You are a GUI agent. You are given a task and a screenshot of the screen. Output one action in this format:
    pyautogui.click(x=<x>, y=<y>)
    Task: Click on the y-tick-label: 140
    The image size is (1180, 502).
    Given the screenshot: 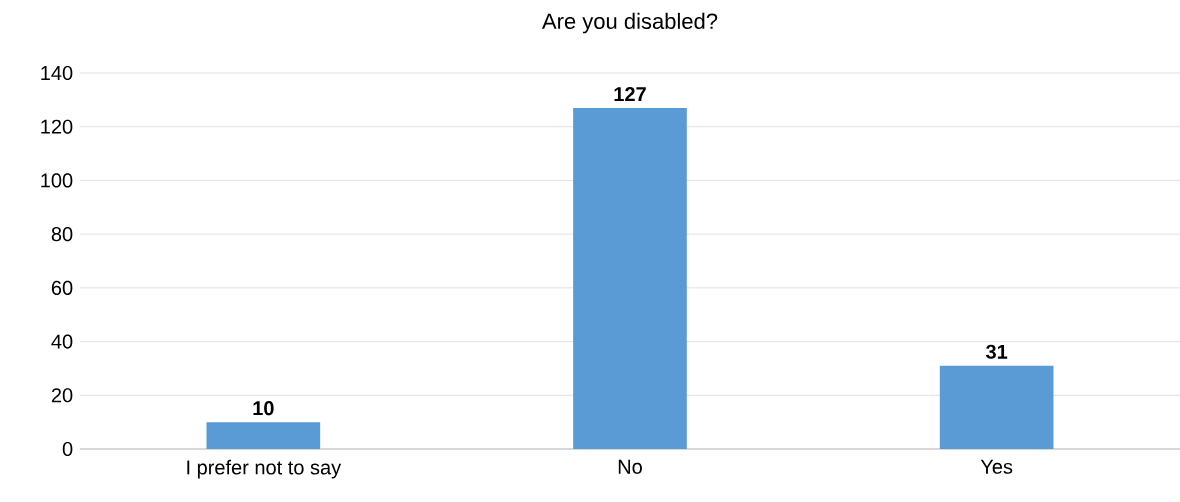 What is the action you would take?
    pyautogui.click(x=57, y=73)
    